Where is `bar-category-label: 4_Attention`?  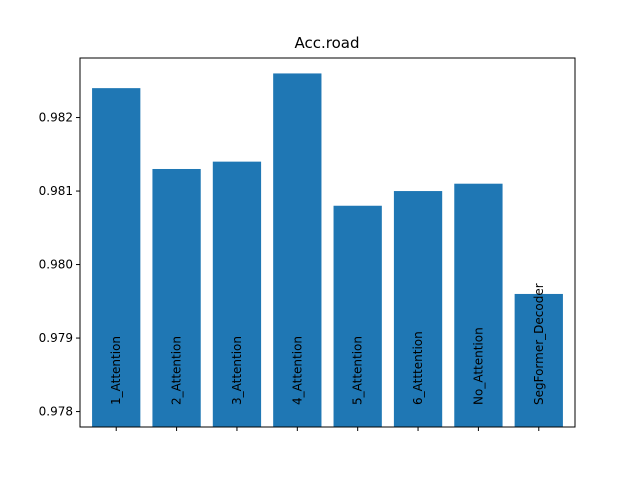
bar-category-label: 4_Attention is located at coordinates (297, 370).